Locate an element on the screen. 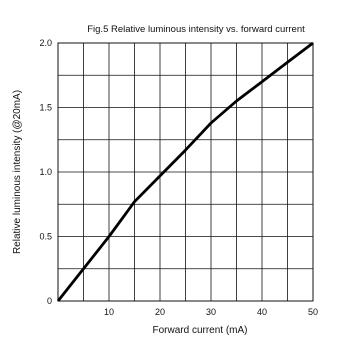  x-tick-label: 30 is located at coordinates (211, 312).